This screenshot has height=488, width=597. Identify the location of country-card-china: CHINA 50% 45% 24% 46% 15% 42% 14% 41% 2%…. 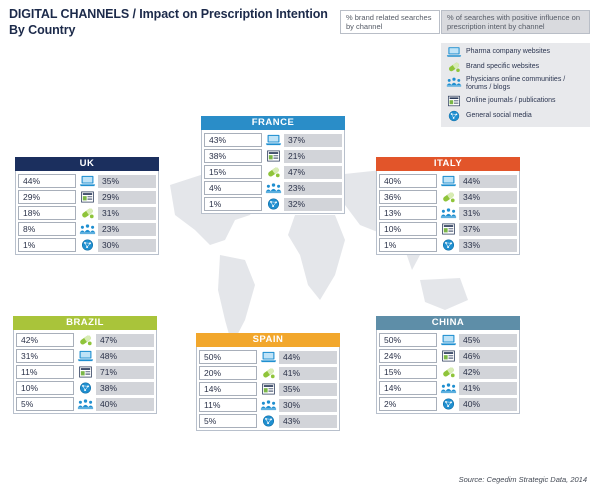
(448, 365).